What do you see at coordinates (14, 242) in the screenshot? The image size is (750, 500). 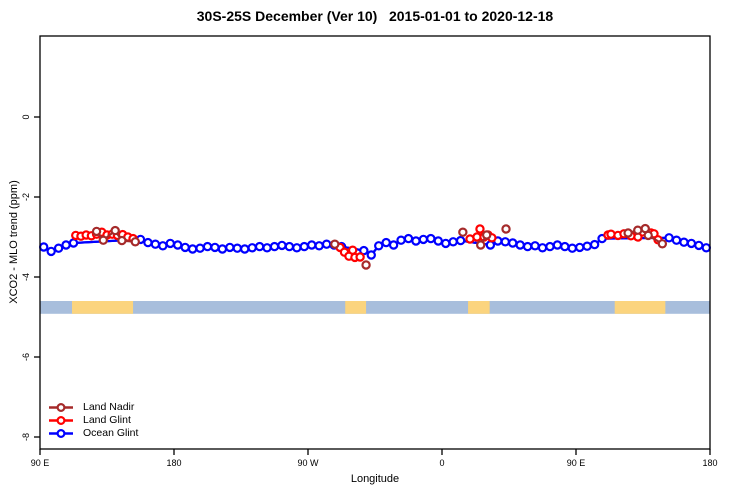 I see `y-axis-title: XCO2 - MLO trend (ppm)` at bounding box center [14, 242].